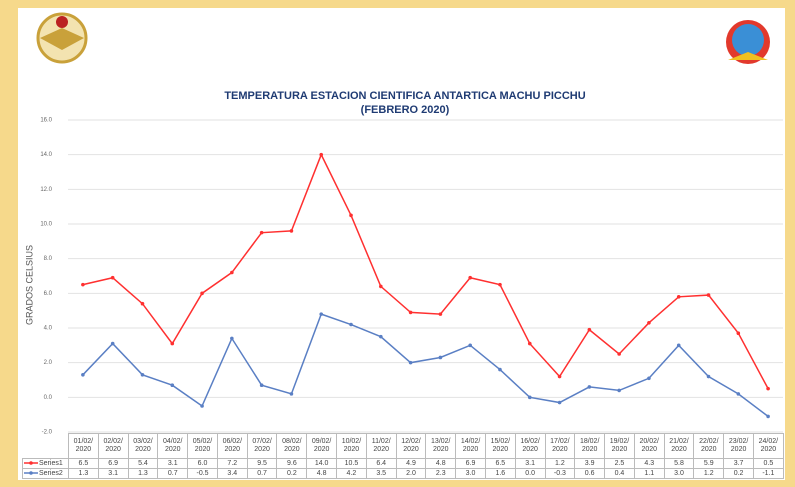 This screenshot has width=795, height=487. Describe the element at coordinates (679, 446) in the screenshot. I see `category-cell: 21/02/2020` at that location.